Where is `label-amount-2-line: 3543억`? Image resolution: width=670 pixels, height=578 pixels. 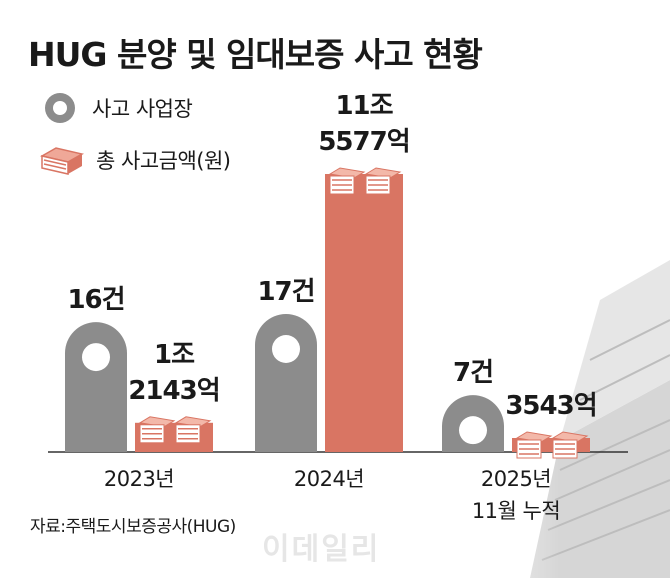 label-amount-2-line: 3543억 is located at coordinates (551, 406).